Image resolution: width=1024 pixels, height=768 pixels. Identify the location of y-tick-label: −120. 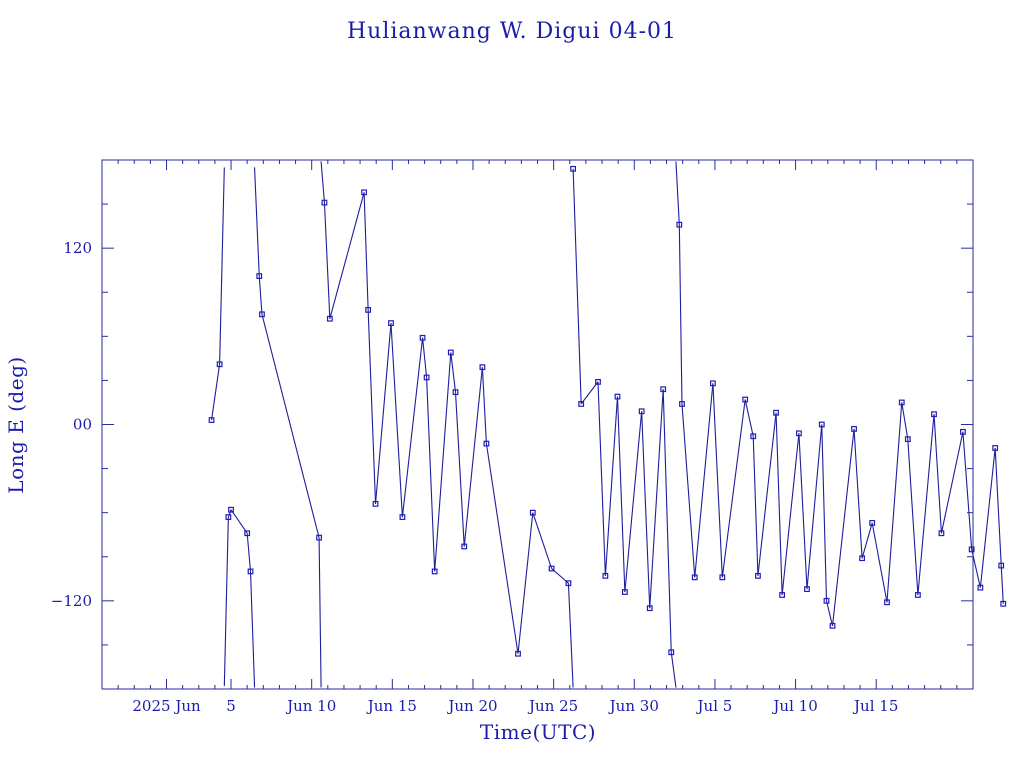
(71, 601).